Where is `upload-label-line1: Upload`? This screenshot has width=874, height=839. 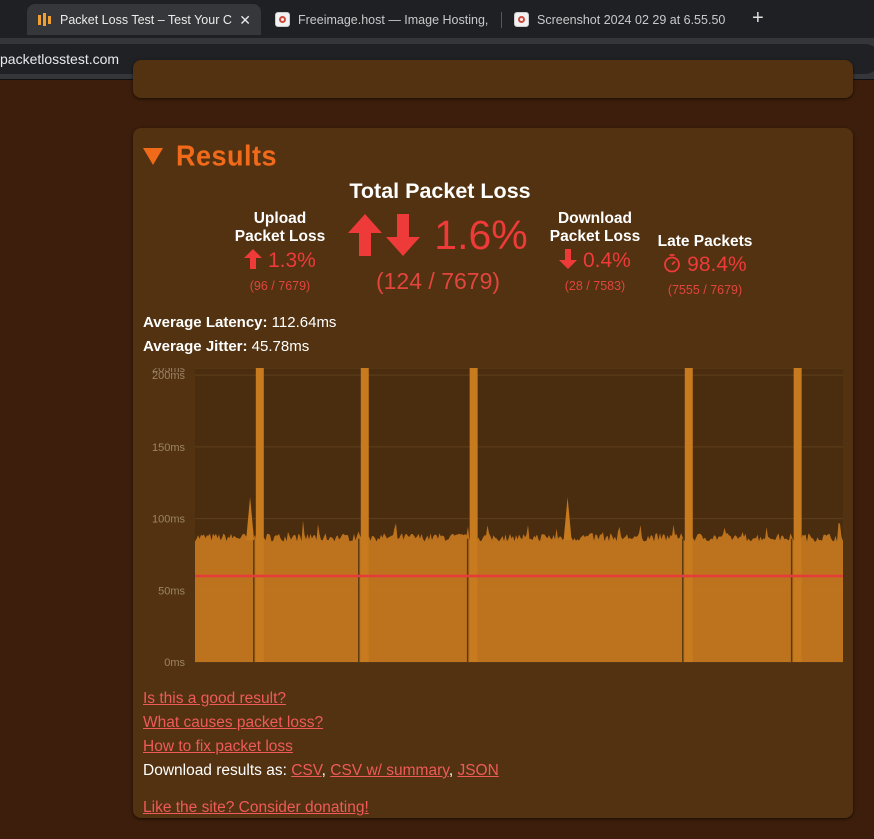 upload-label-line1: Upload is located at coordinates (280, 218).